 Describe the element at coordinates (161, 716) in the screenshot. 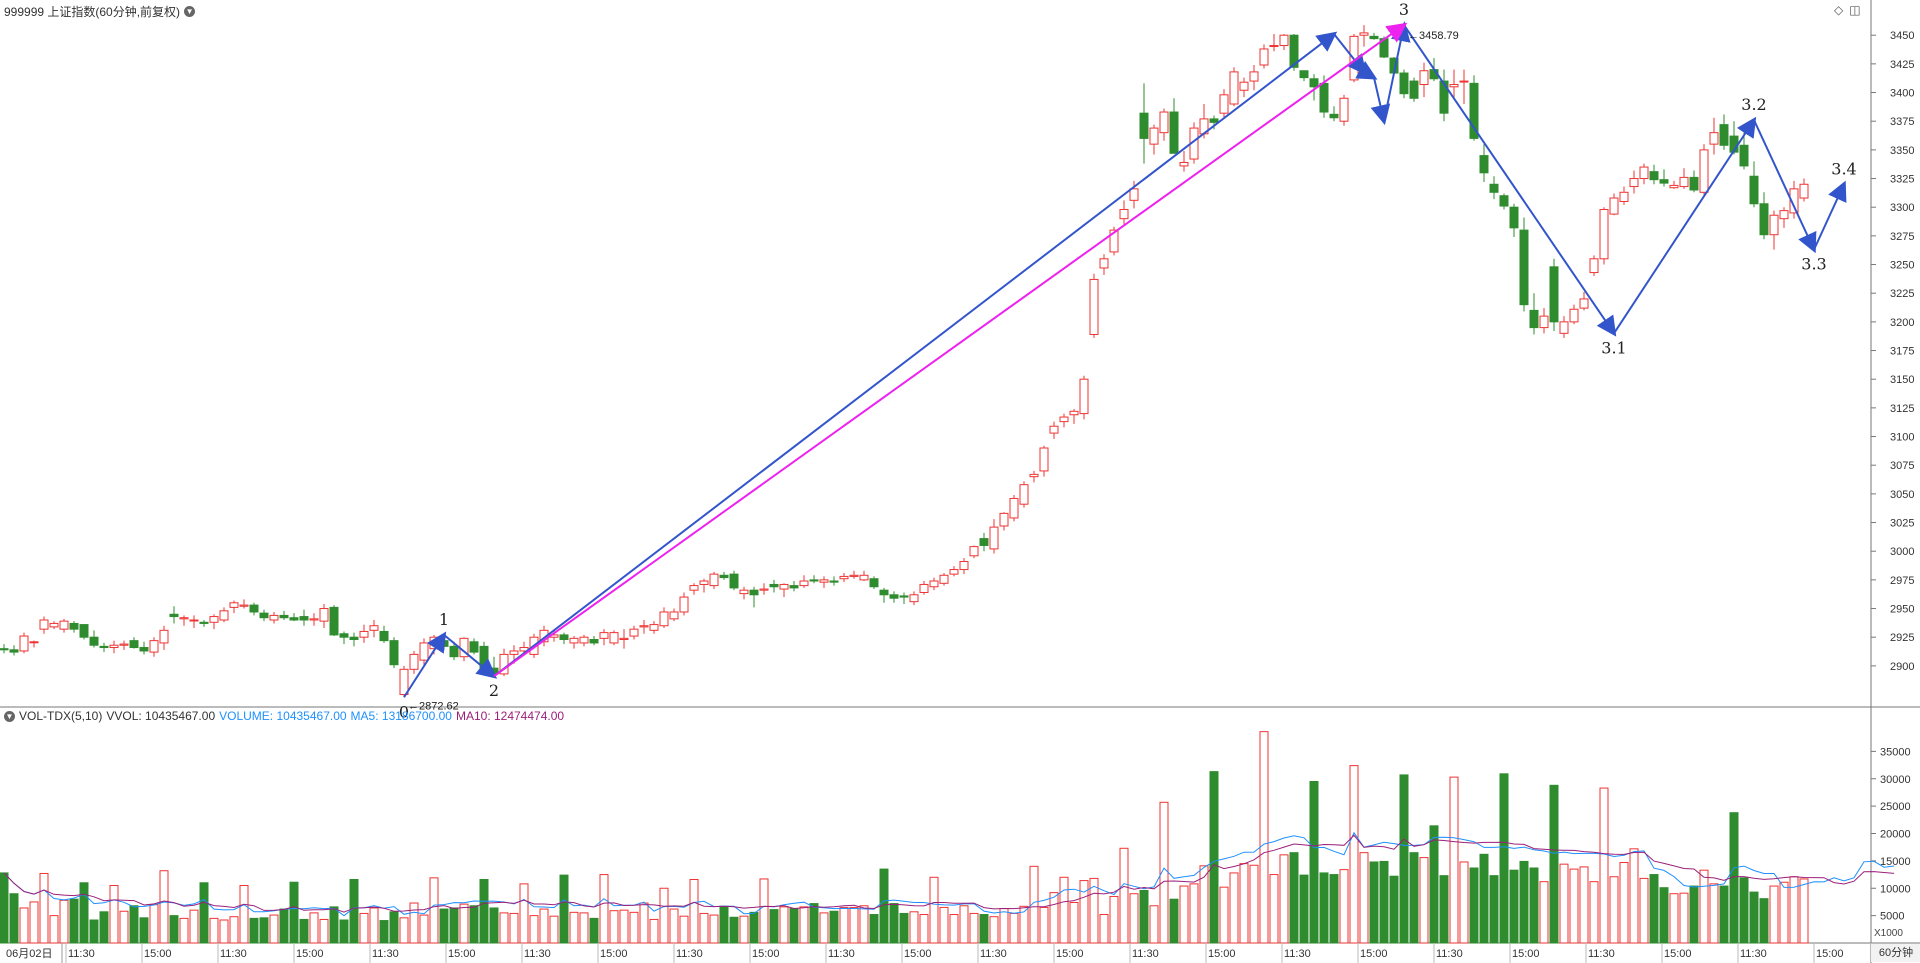

I see `vvol-value: VVOL: 10435467.00` at that location.